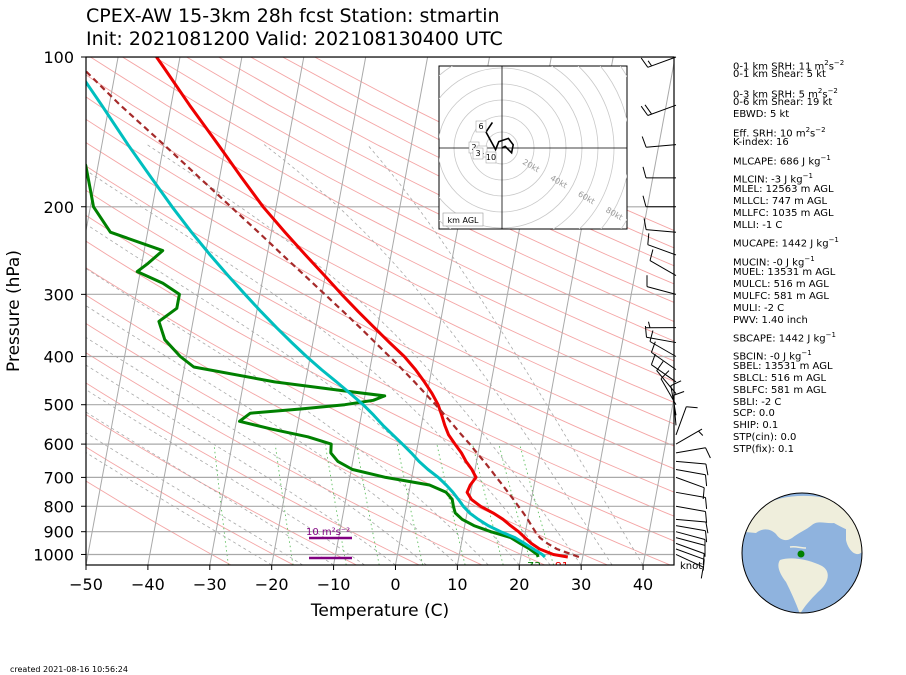 The height and width of the screenshot is (675, 906). What do you see at coordinates (272, 584) in the screenshot?
I see `x-tick-label: −20` at bounding box center [272, 584].